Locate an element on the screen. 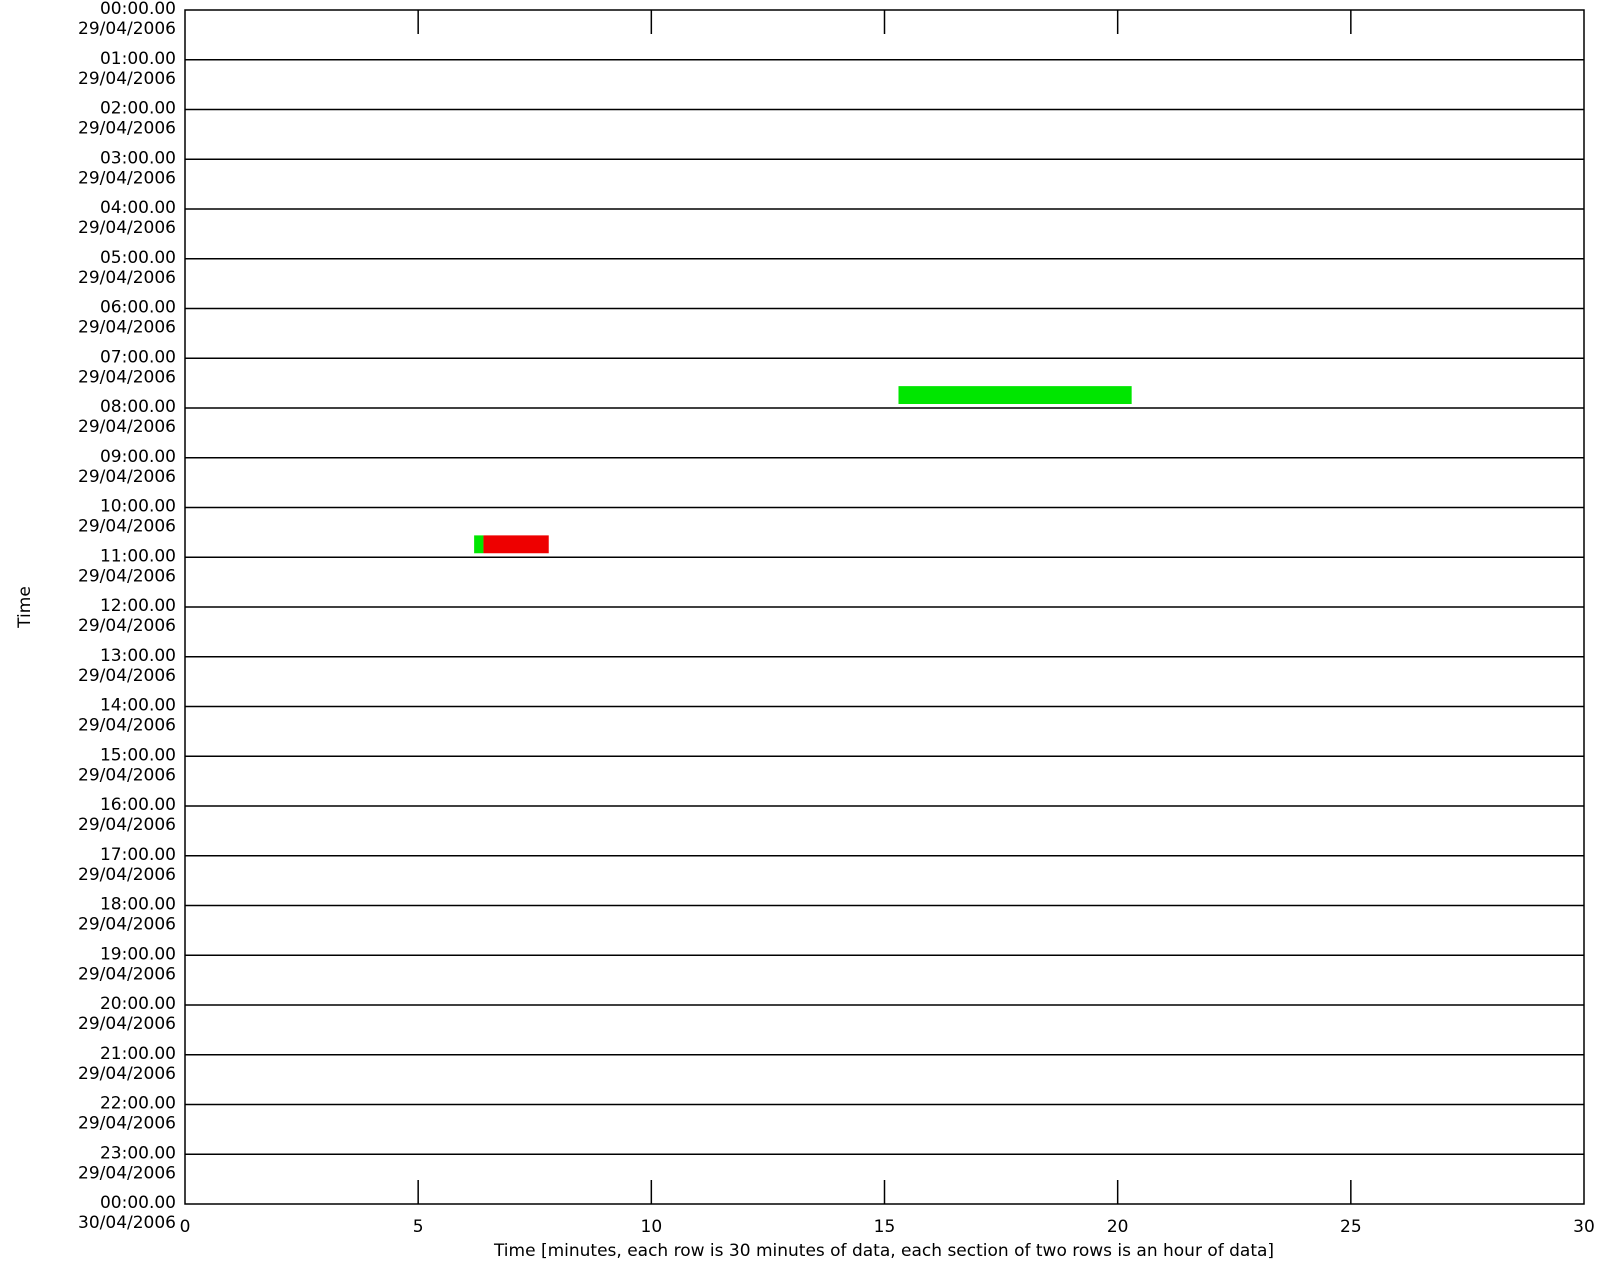 This screenshot has width=1597, height=1265. y-tick-time: 23:00.00 is located at coordinates (138, 1153).